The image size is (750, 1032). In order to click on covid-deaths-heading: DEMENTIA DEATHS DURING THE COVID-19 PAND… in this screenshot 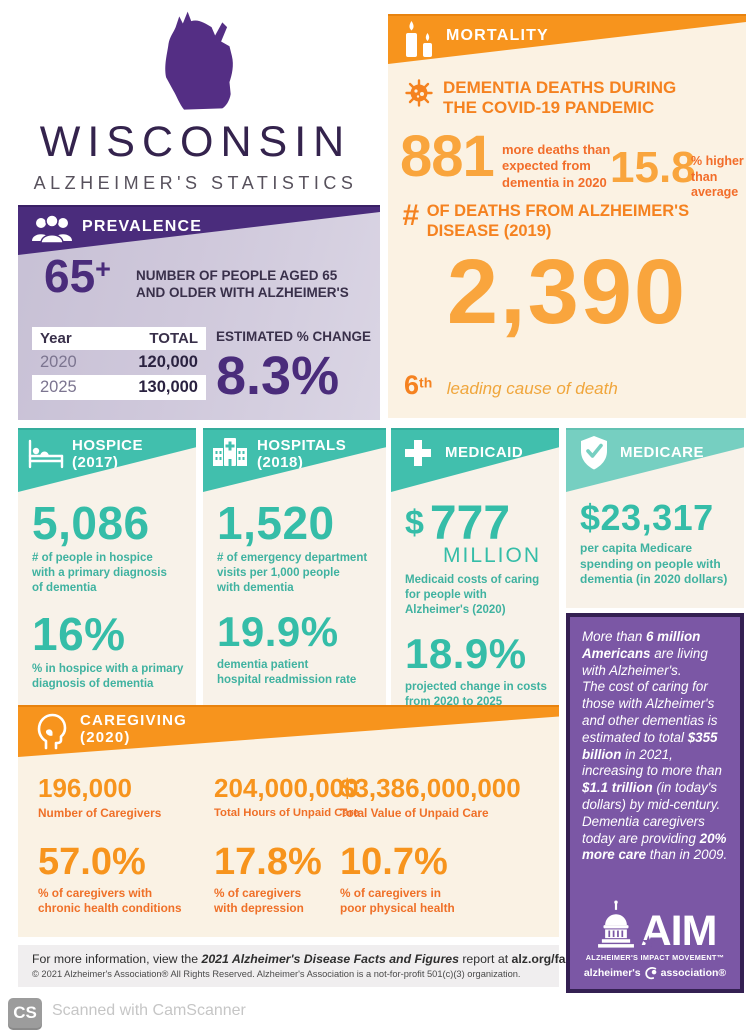, I will do `click(560, 98)`.